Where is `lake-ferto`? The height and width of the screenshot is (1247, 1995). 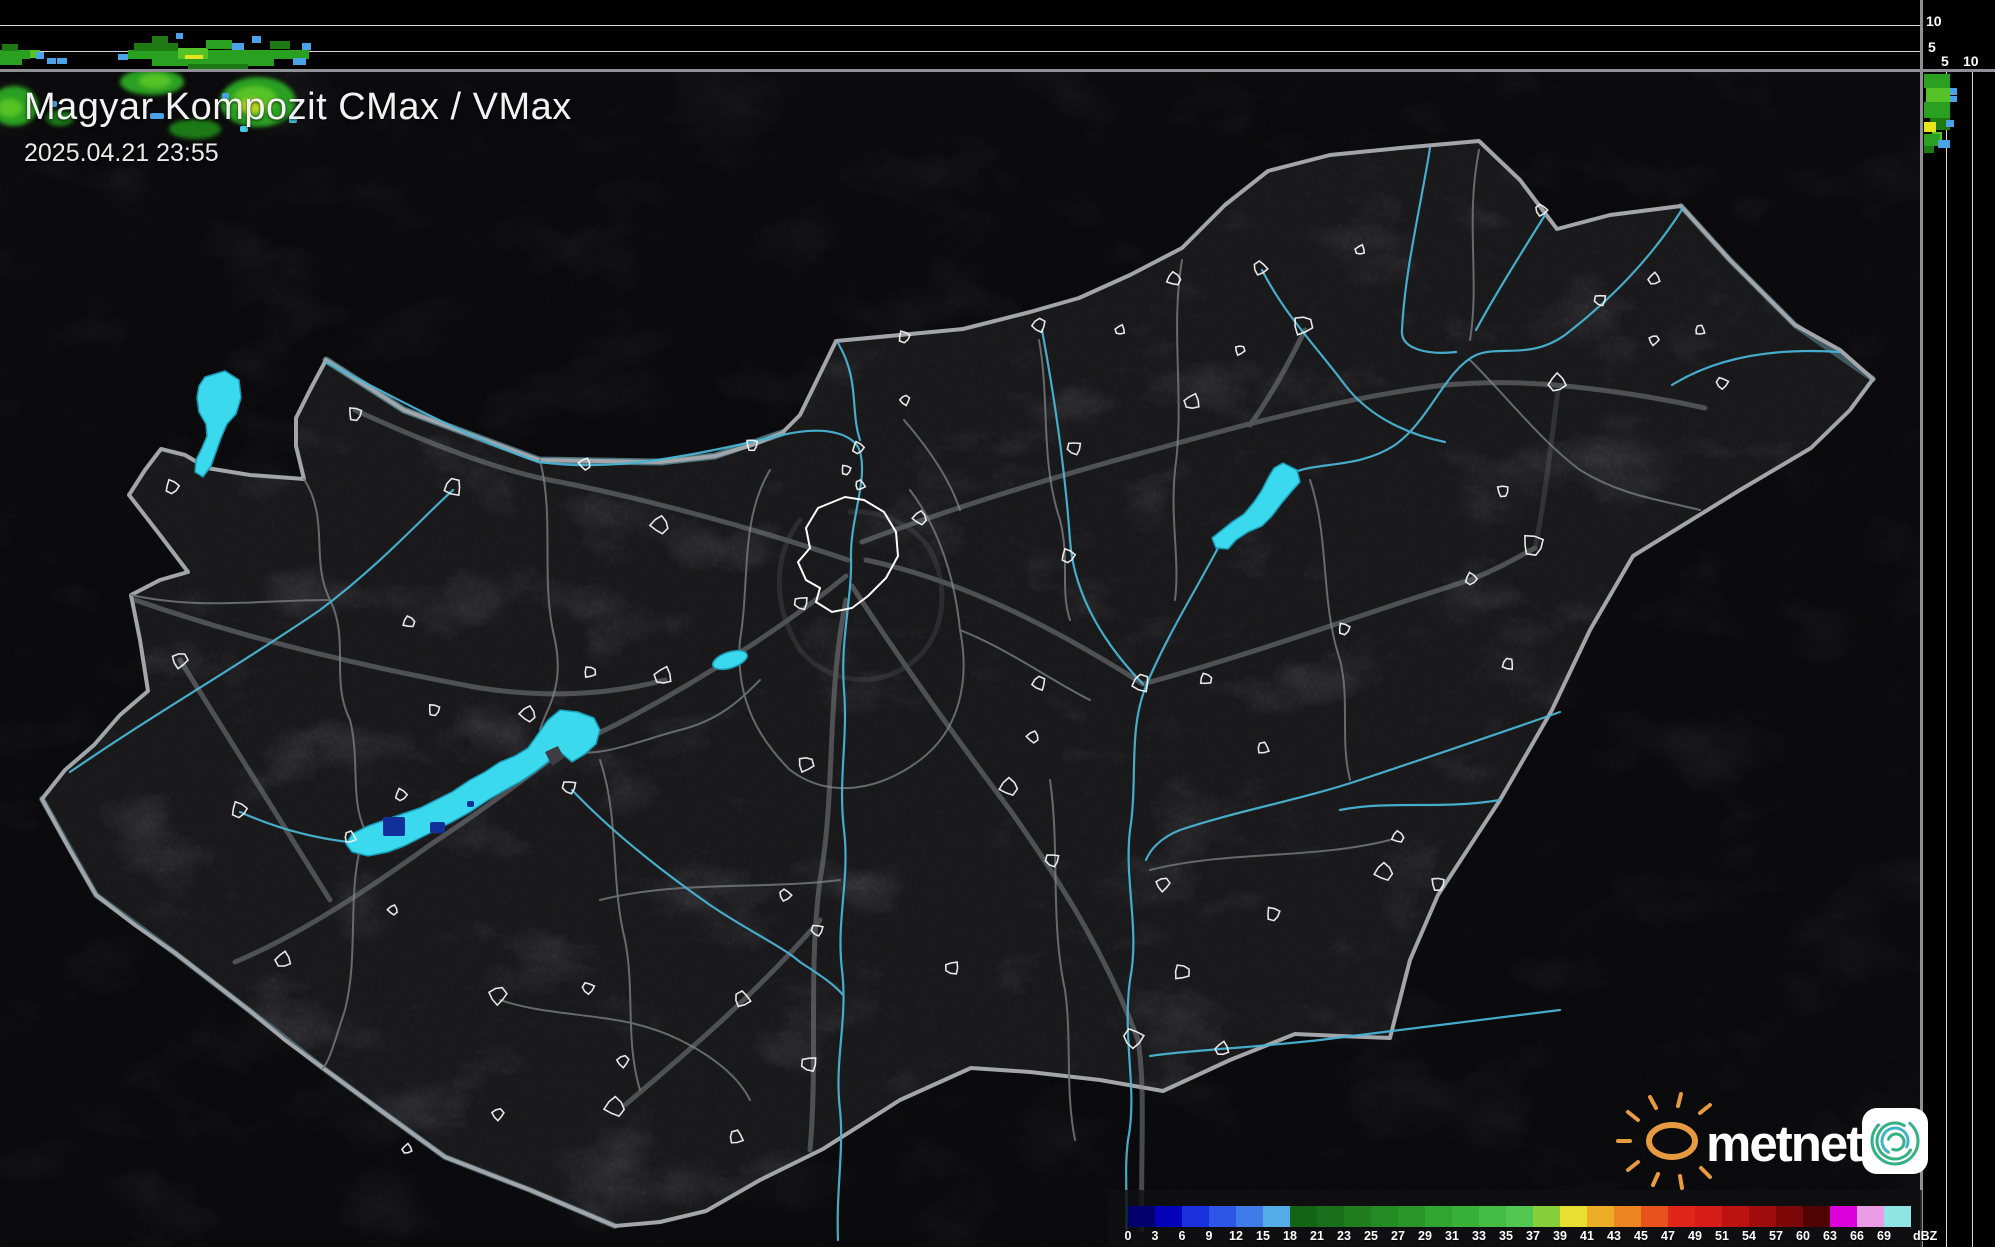 lake-ferto is located at coordinates (218, 424).